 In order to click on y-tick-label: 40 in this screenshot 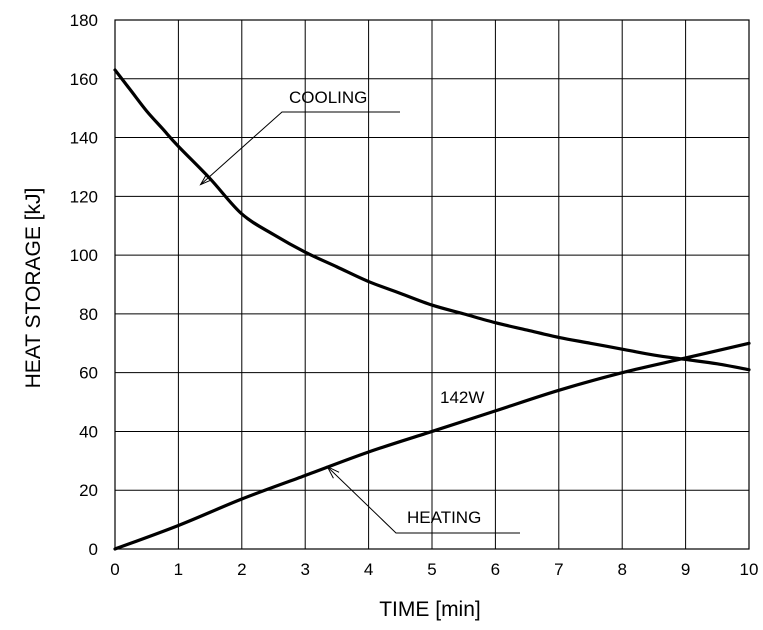, I will do `click(88, 431)`.